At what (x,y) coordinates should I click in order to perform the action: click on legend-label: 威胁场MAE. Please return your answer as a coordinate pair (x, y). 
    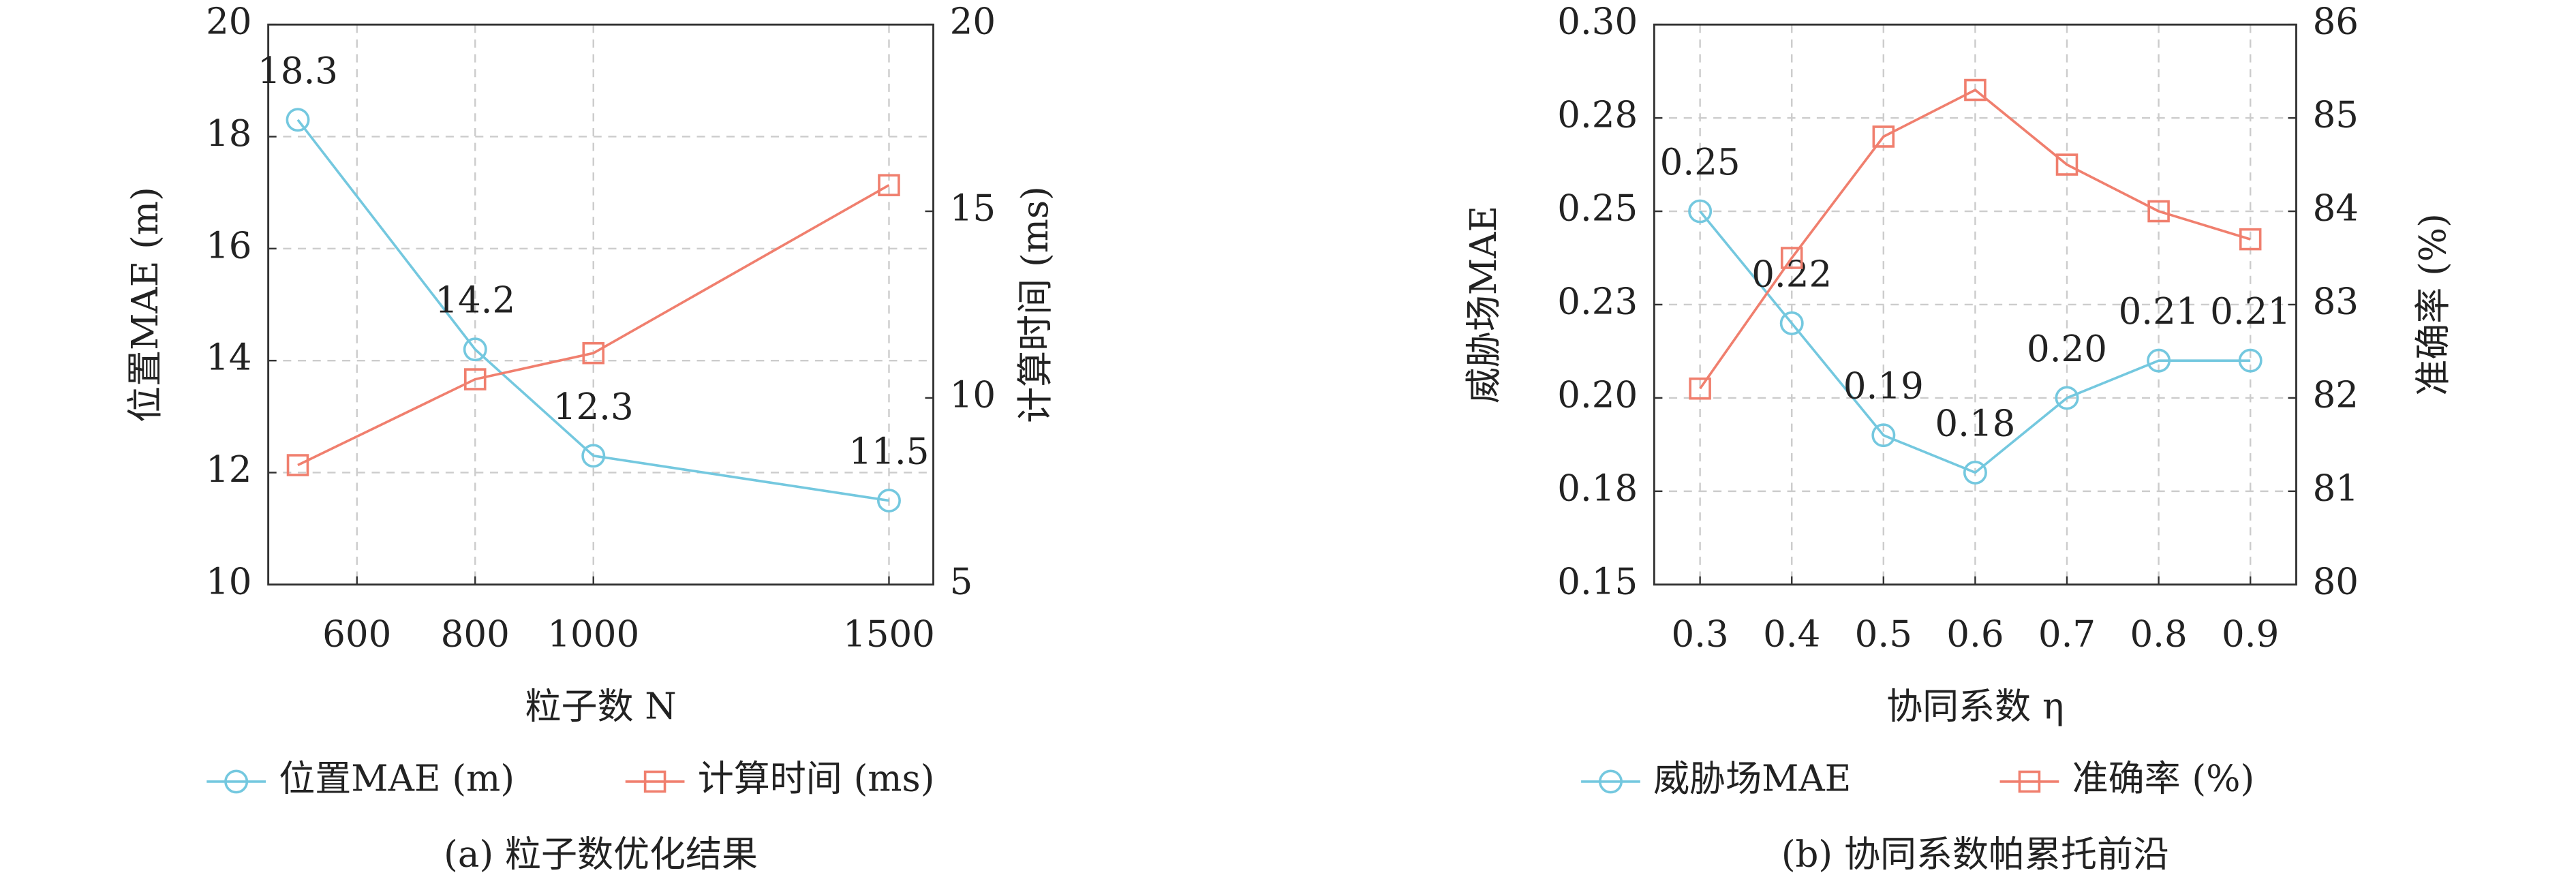
    Looking at the image, I should click on (1752, 778).